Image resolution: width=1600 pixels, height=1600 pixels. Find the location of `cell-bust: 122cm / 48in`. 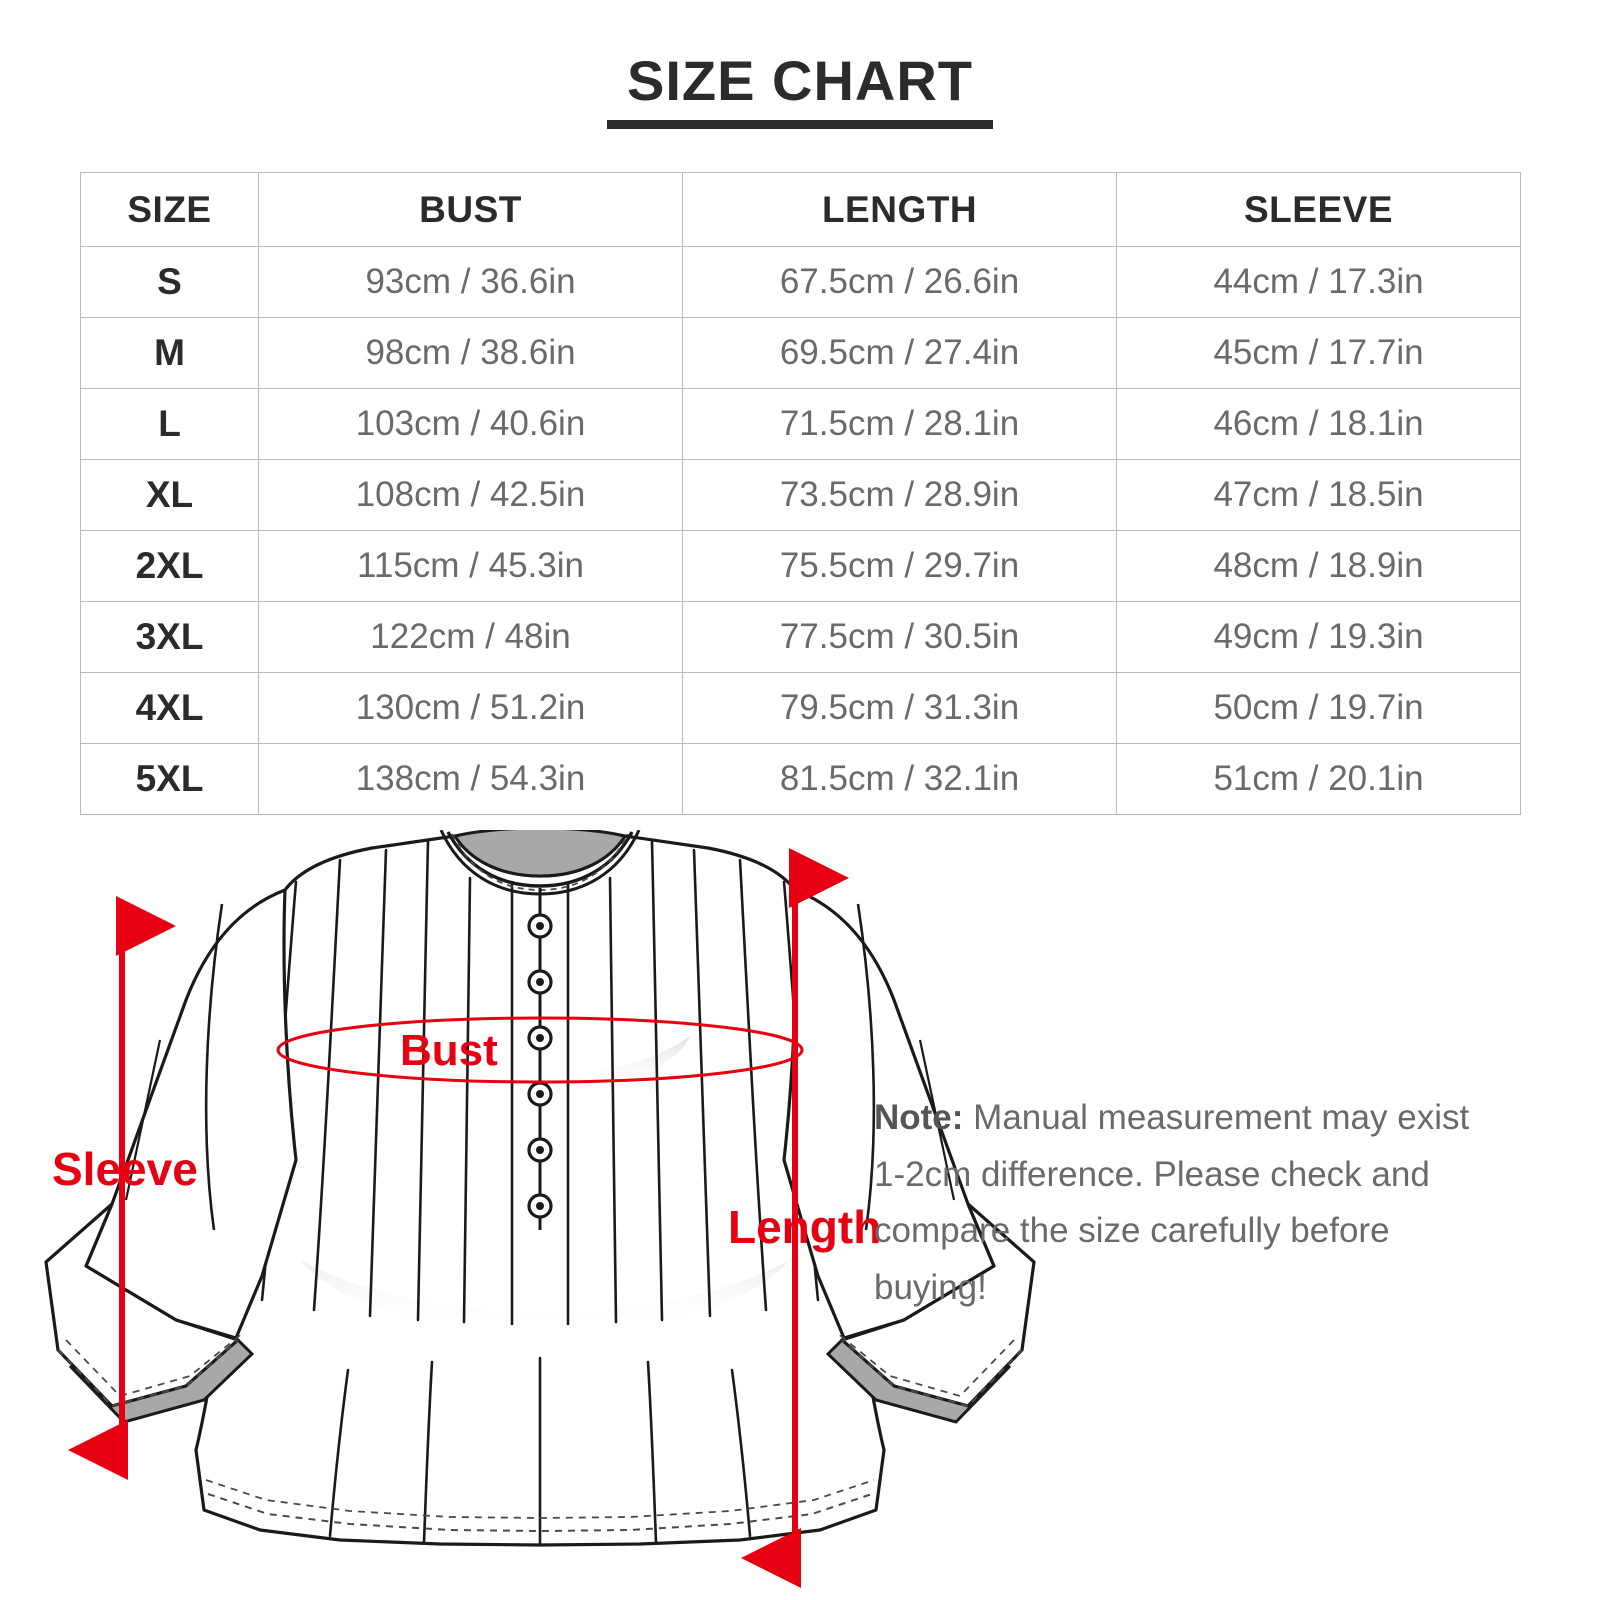

cell-bust: 122cm / 48in is located at coordinates (470, 637).